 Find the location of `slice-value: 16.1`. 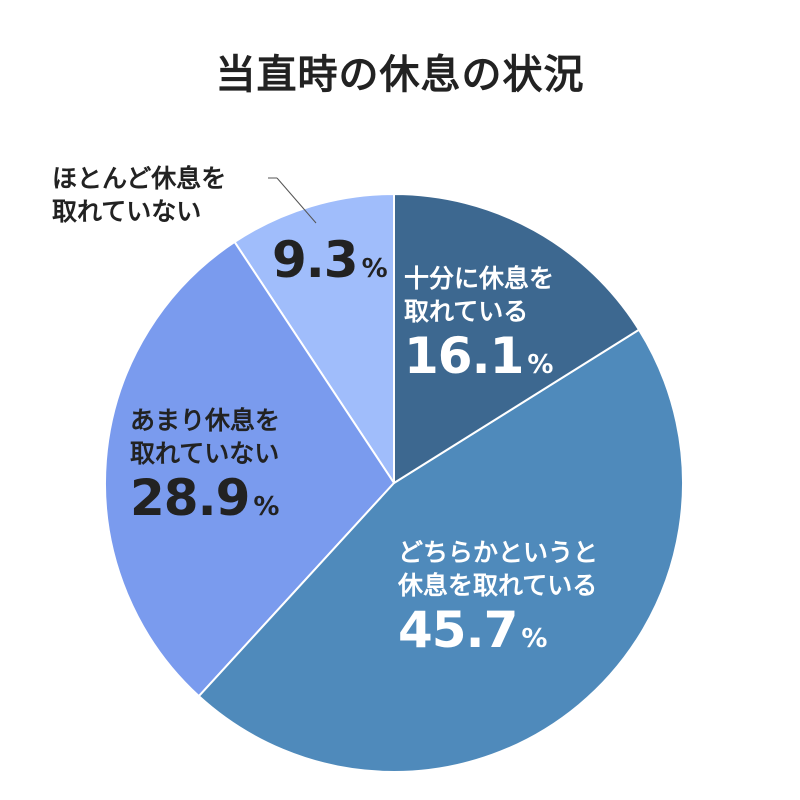

slice-value: 16.1 is located at coordinates (464, 356).